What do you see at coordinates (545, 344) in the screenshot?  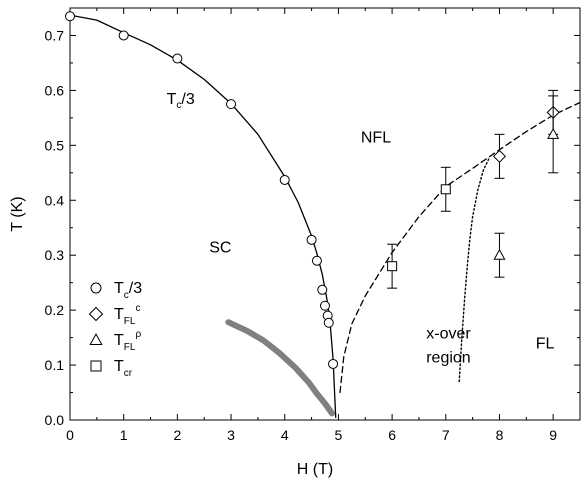 I see `region-label-fl: FL` at bounding box center [545, 344].